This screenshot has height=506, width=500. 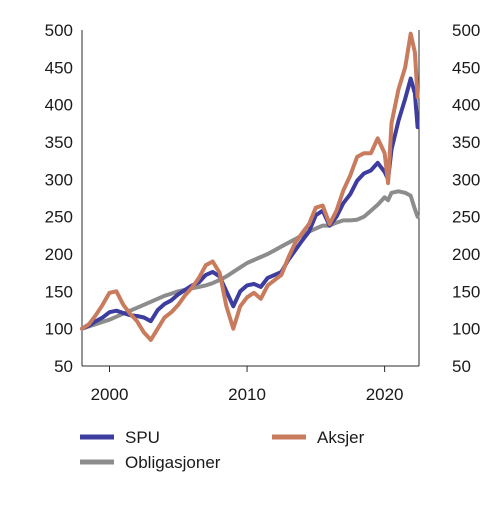 What do you see at coordinates (59, 329) in the screenshot?
I see `y-tick-label-left: 100` at bounding box center [59, 329].